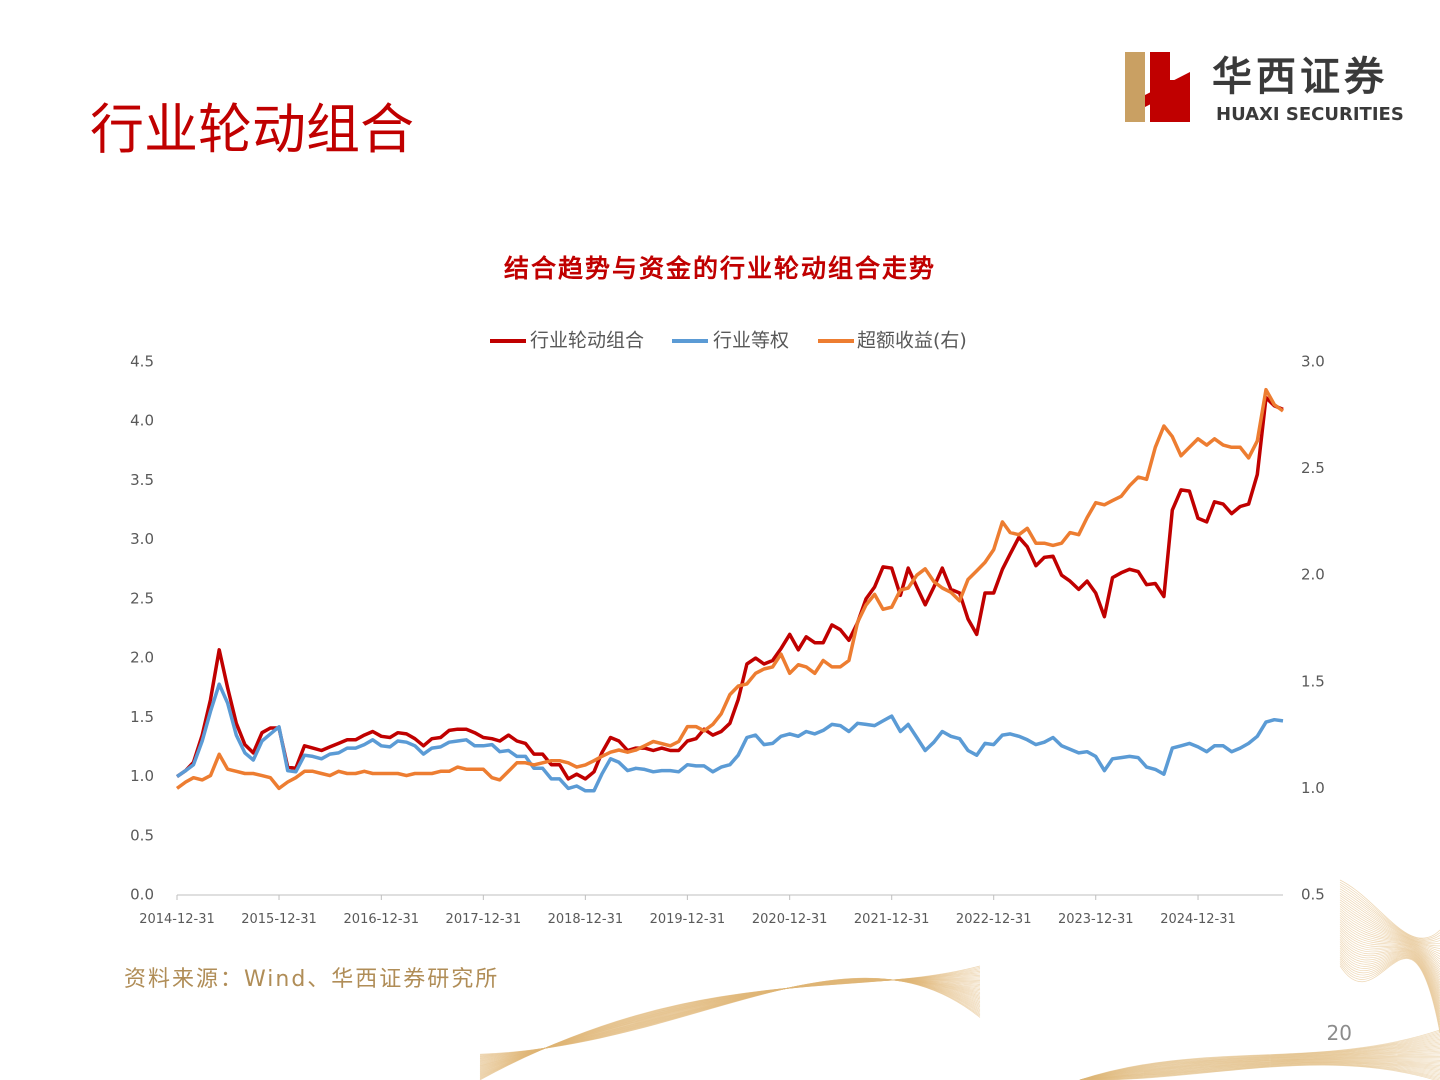 This screenshot has width=1440, height=1080. What do you see at coordinates (1313, 895) in the screenshot?
I see `y2-tick-label: 0.5` at bounding box center [1313, 895].